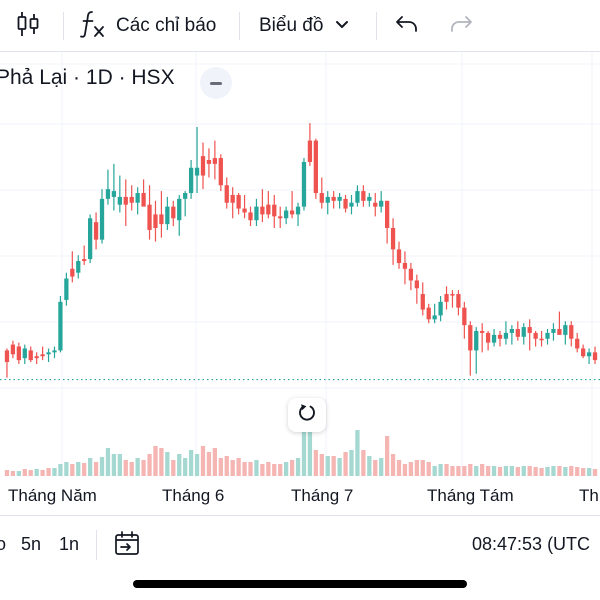 This screenshot has width=600, height=600. I want to click on clock-readout: 08:47:53 (UTC, so click(531, 544).